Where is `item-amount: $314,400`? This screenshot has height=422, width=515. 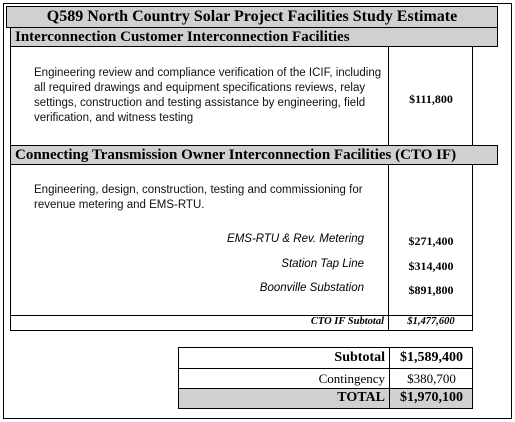 item-amount: $314,400 is located at coordinates (431, 266).